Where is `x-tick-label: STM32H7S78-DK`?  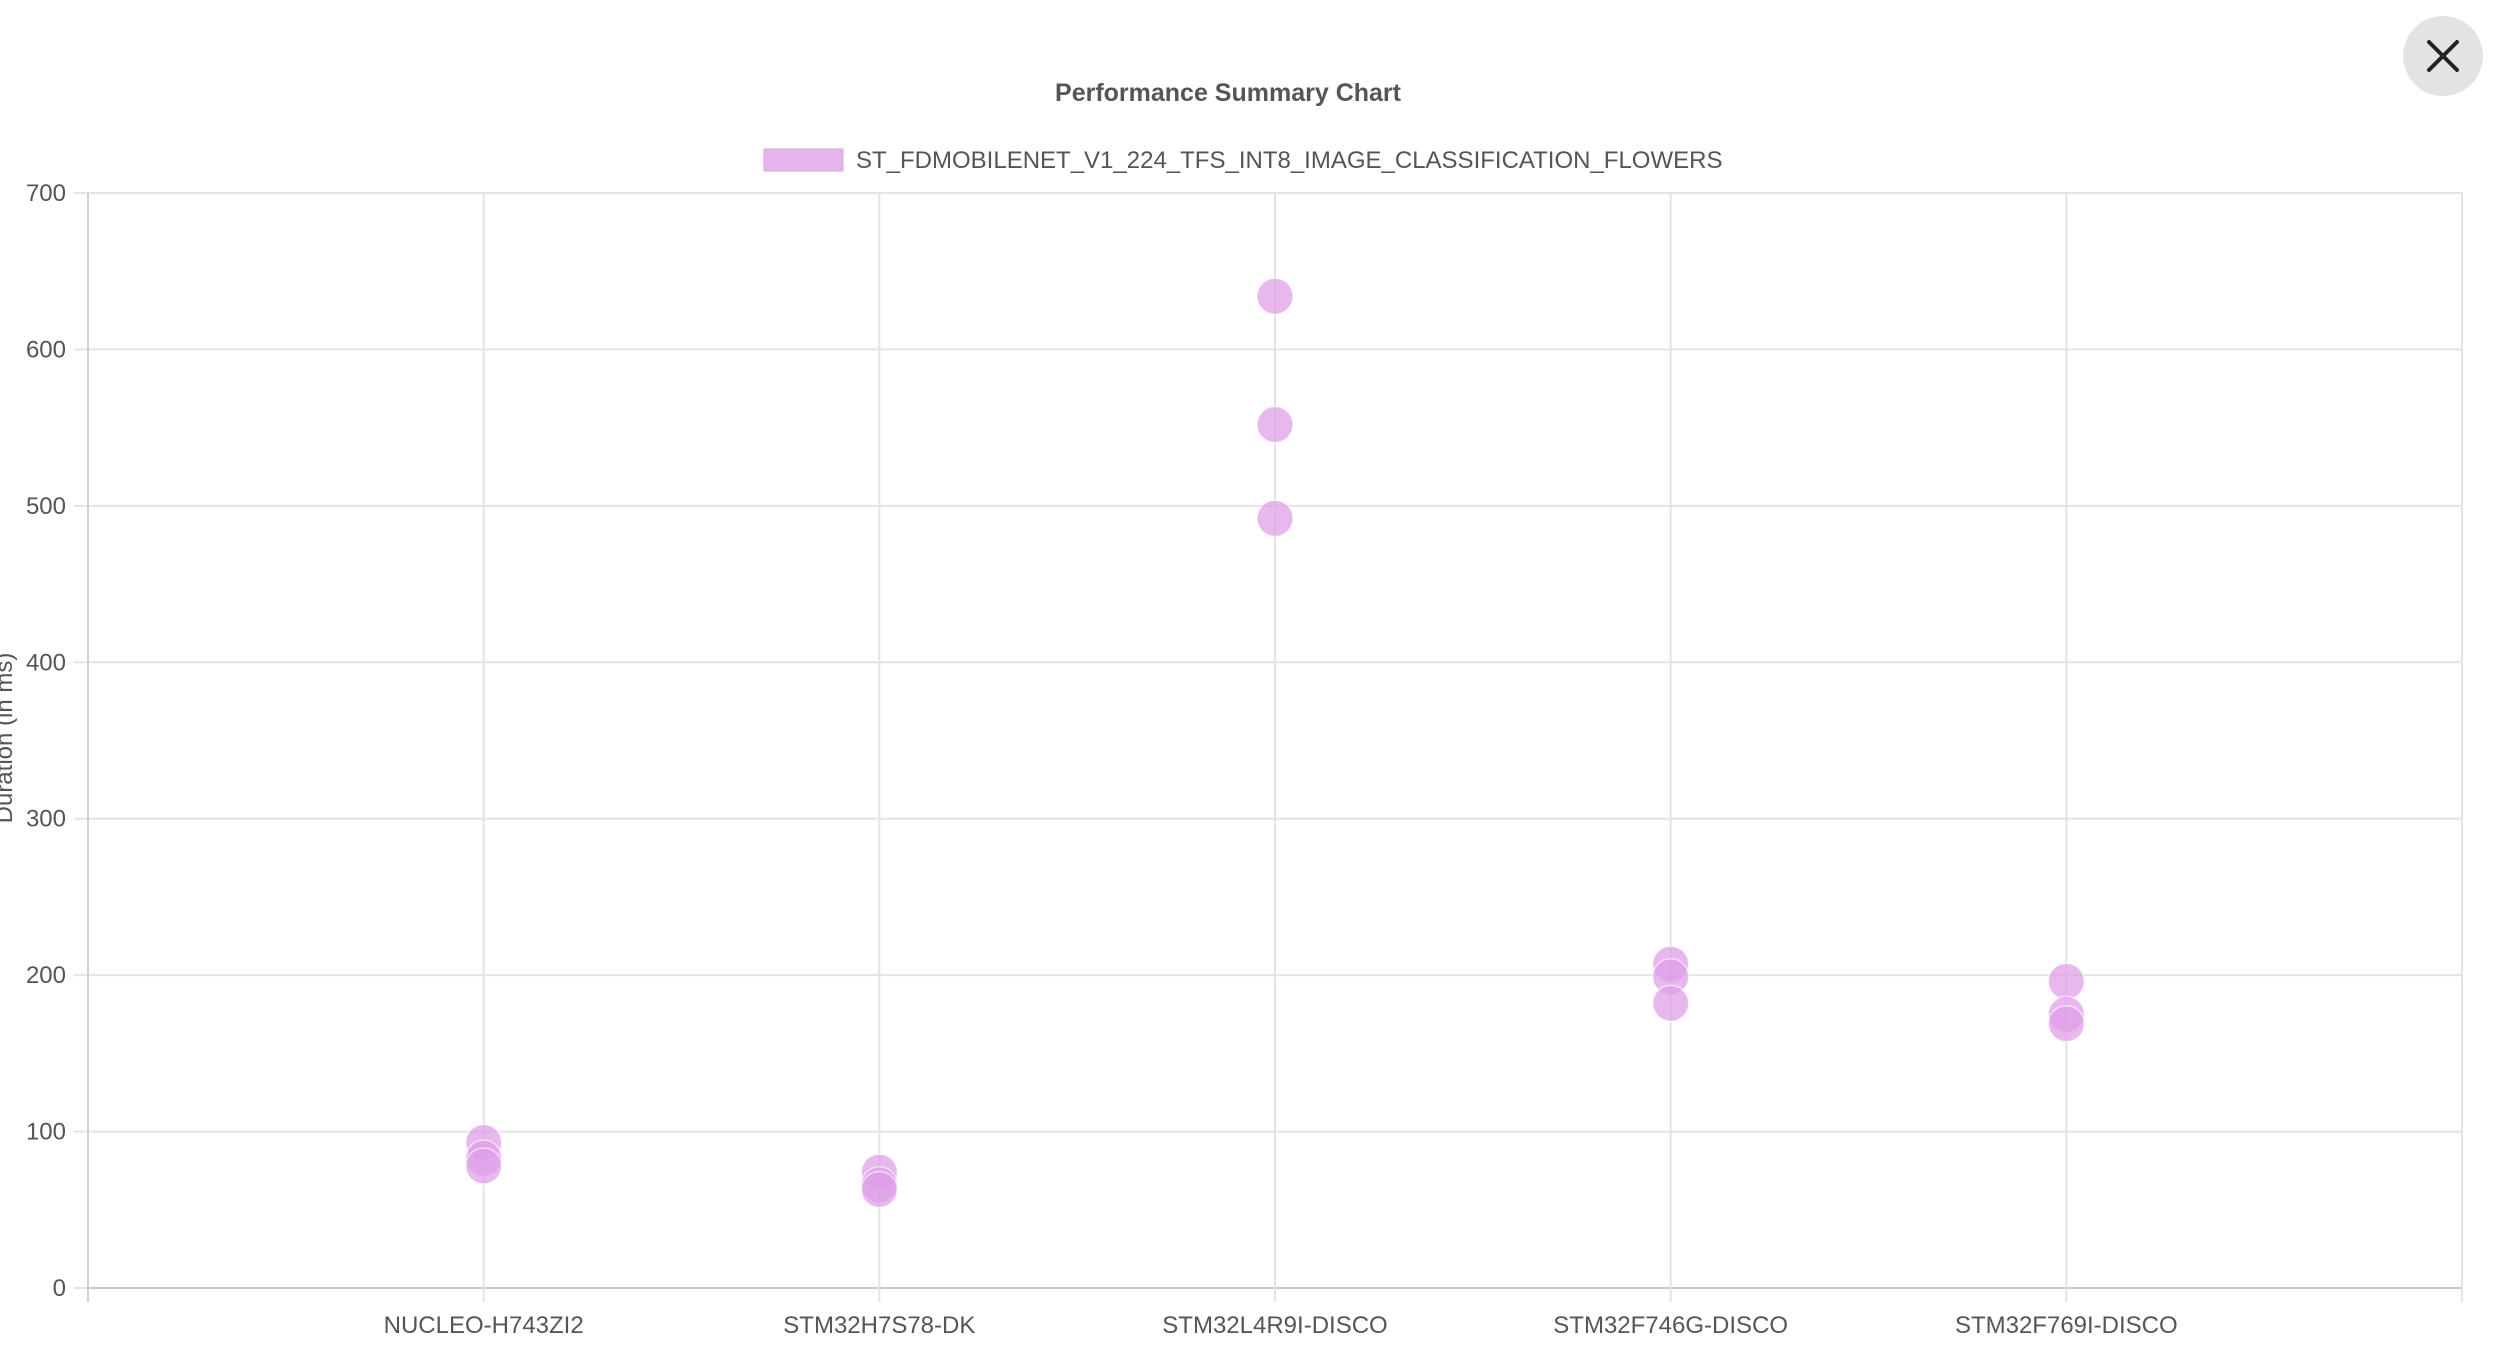
x-tick-label: STM32H7S78-DK is located at coordinates (879, 1325).